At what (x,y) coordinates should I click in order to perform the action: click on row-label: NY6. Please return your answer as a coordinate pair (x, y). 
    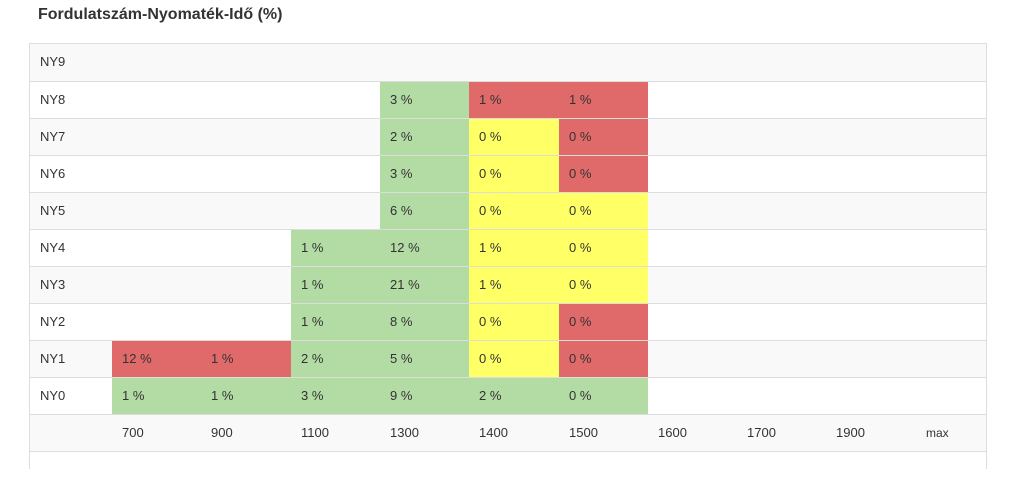
    Looking at the image, I should click on (53, 173).